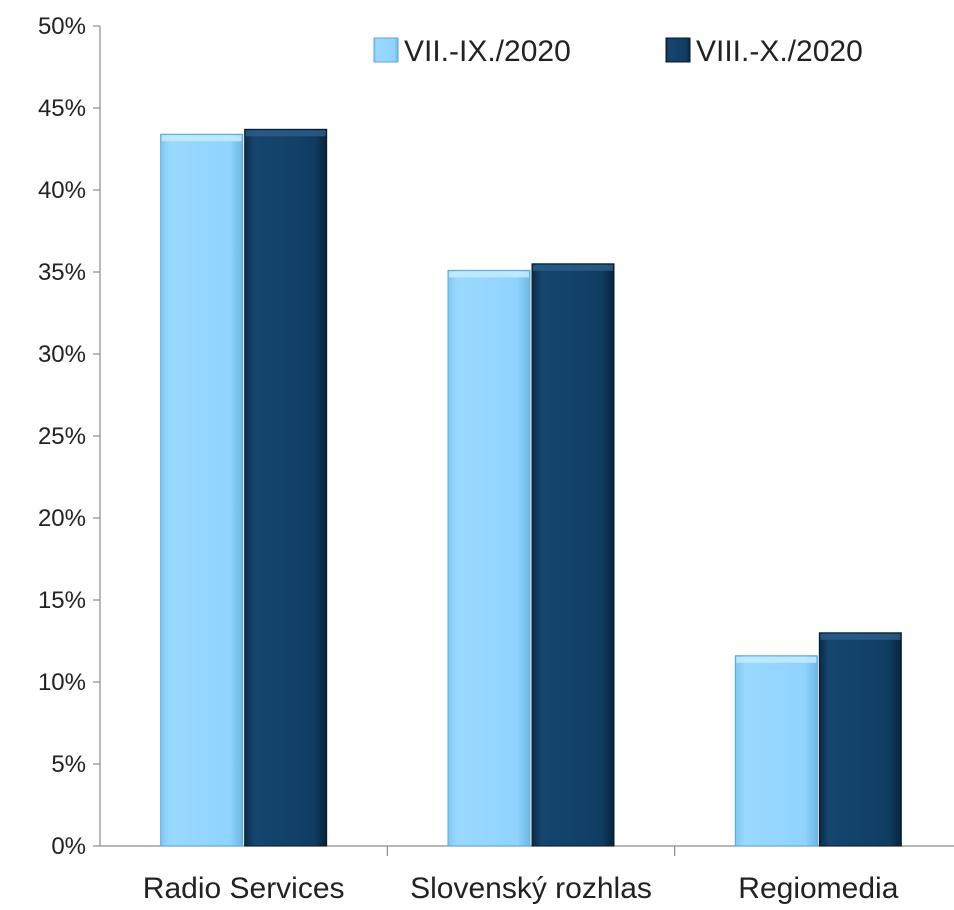 This screenshot has height=910, width=954. Describe the element at coordinates (62, 682) in the screenshot. I see `y-tick-label: 10%` at that location.